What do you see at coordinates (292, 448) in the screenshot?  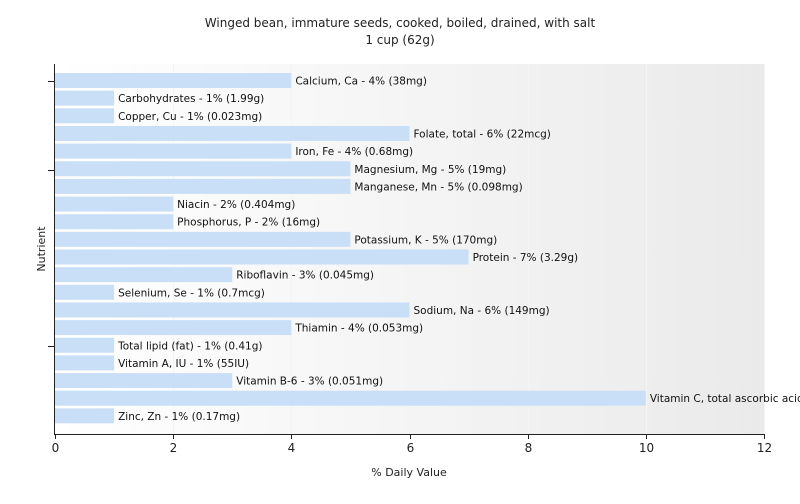 I see `x-tick-label: 4` at bounding box center [292, 448].